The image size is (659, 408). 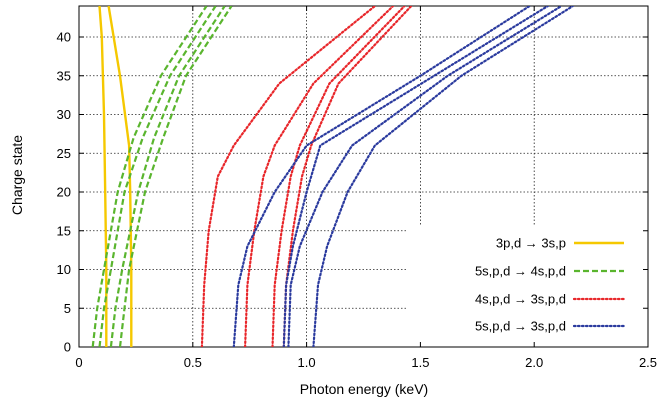 What do you see at coordinates (67, 308) in the screenshot?
I see `y-tick-label: 5` at bounding box center [67, 308].